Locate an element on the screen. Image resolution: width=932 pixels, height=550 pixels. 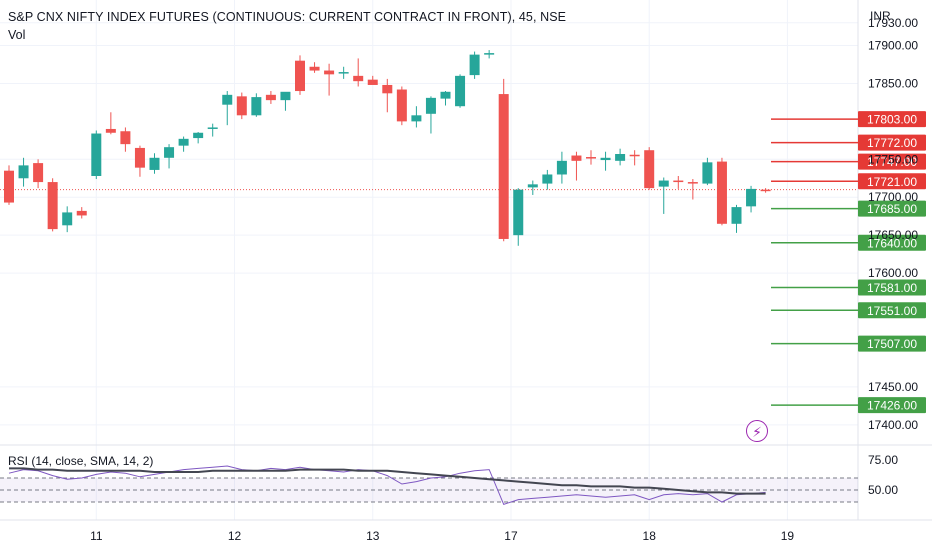
support-level-label: 17551.00 is located at coordinates (892, 311).